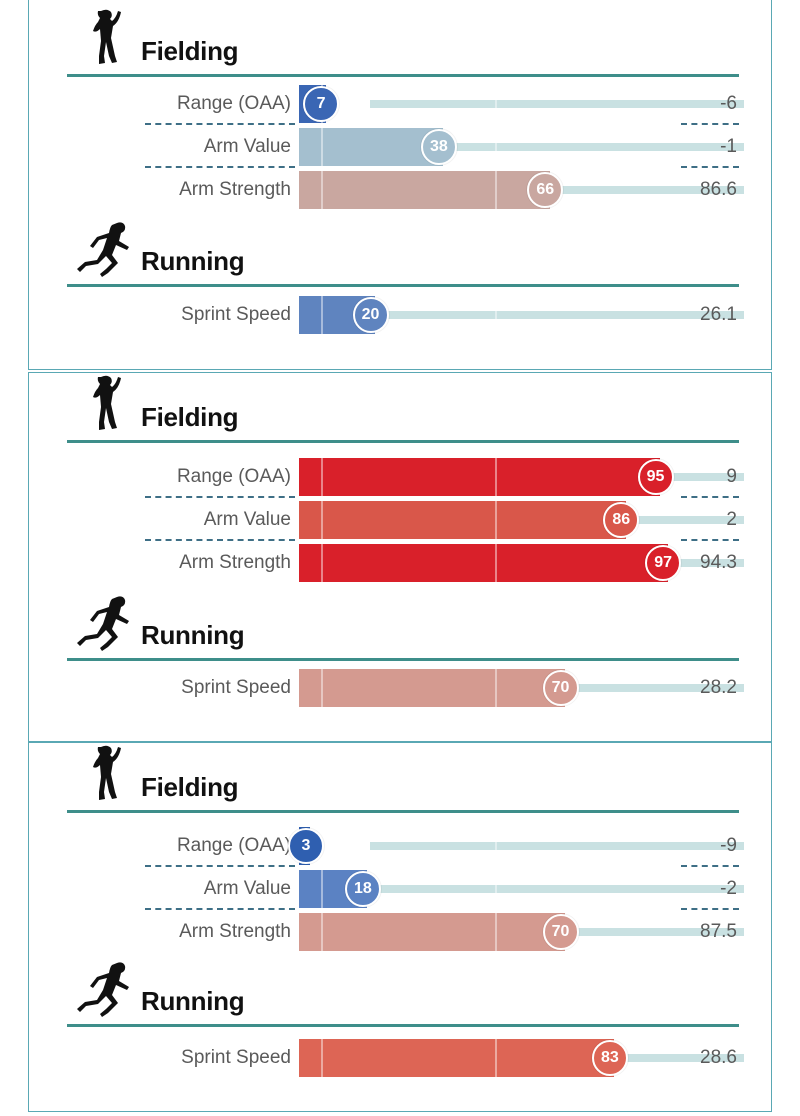 Image resolution: width=800 pixels, height=1116 pixels. I want to click on stat-value: 94.3, so click(718, 562).